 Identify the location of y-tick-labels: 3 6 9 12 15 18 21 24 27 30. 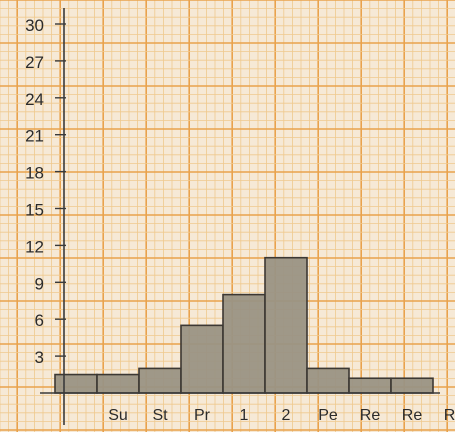
(34, 191).